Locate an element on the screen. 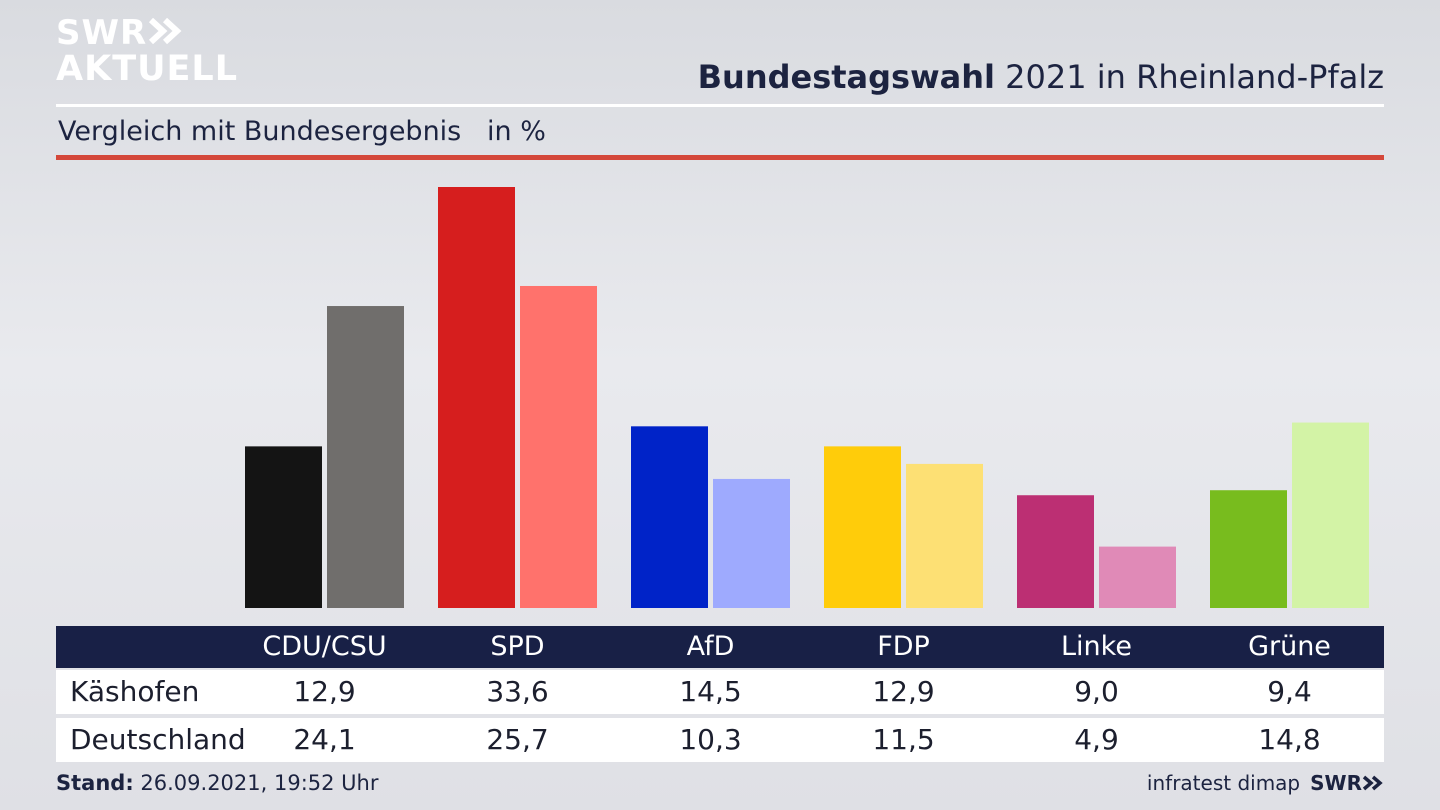  bar-cducsu-kaeshofen is located at coordinates (283, 527).